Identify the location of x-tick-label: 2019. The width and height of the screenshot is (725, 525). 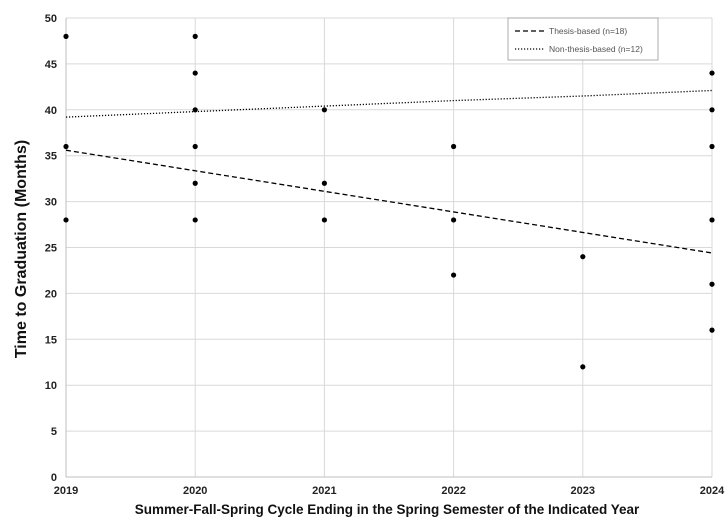
(66, 491).